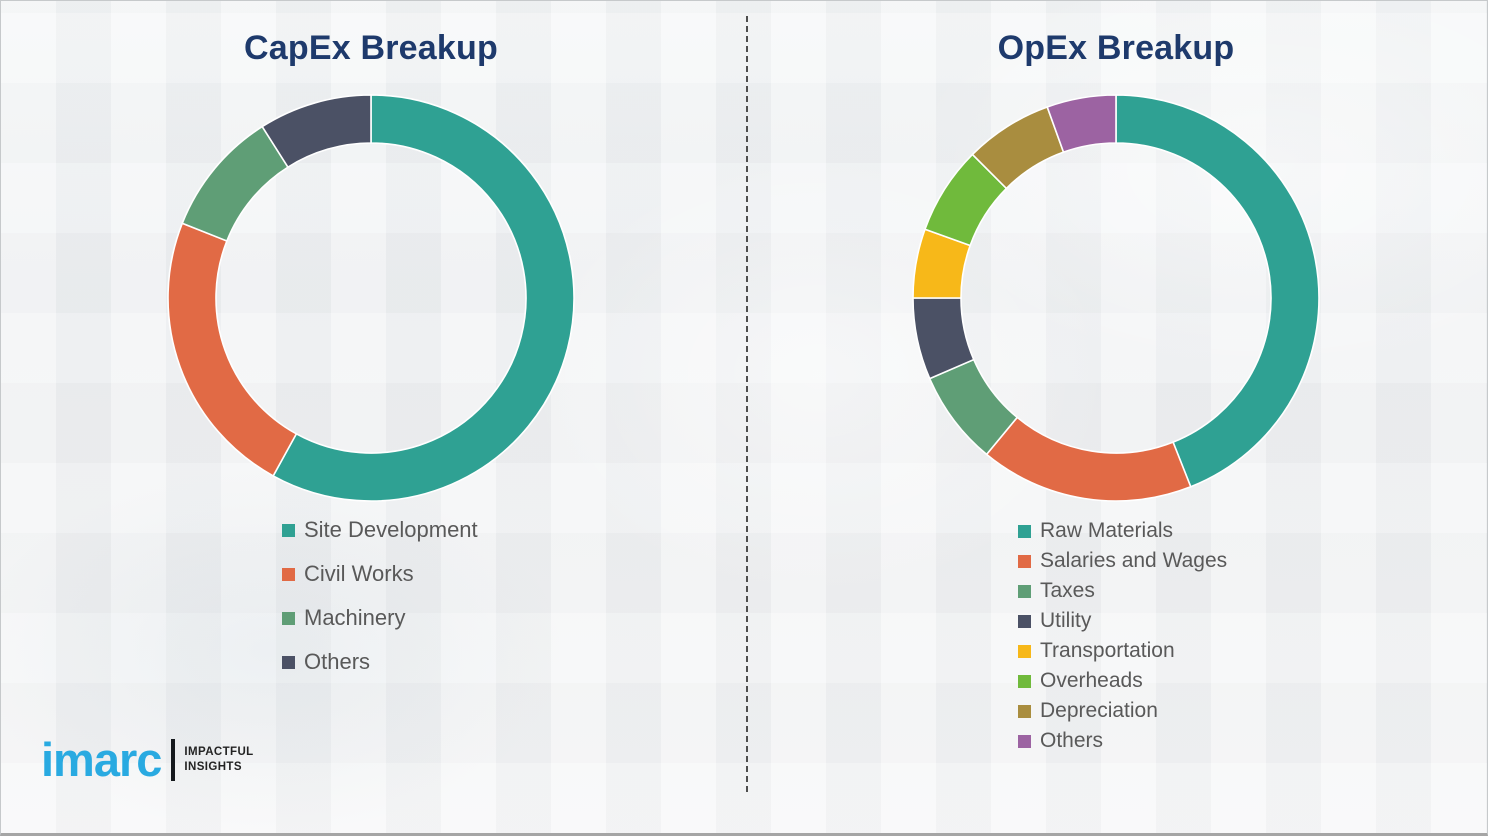  Describe the element at coordinates (1134, 560) in the screenshot. I see `legend-label: Salaries and Wages` at that location.